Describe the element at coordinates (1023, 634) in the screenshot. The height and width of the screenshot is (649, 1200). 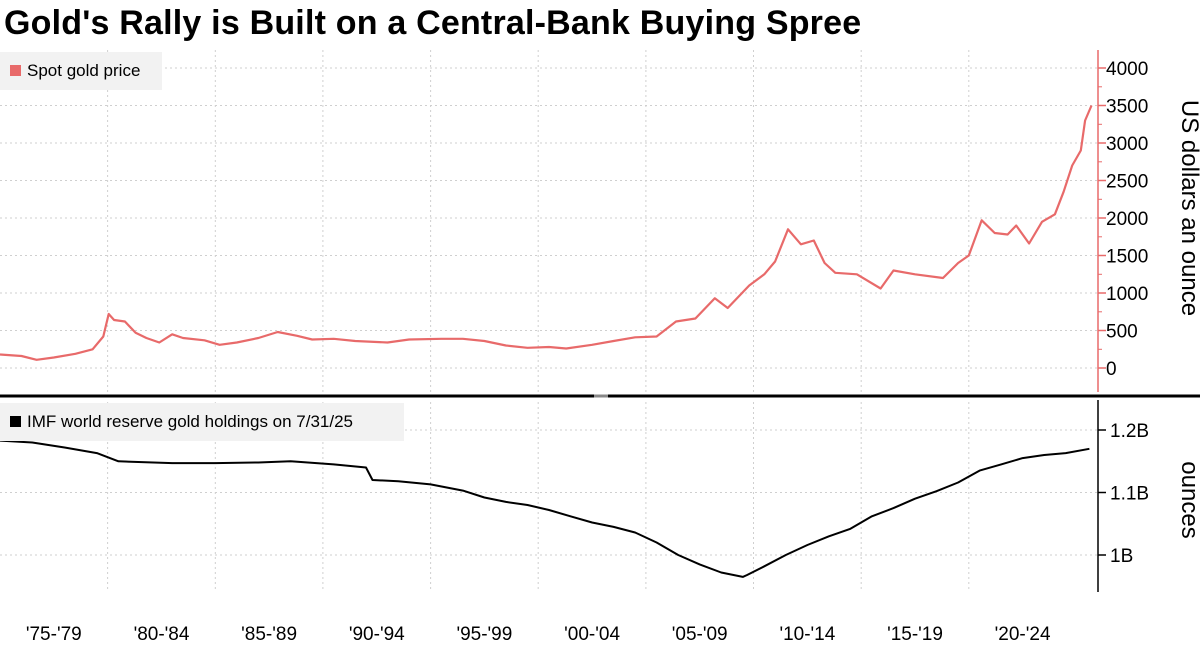
I see `x-tick-label: '20-'24` at that location.